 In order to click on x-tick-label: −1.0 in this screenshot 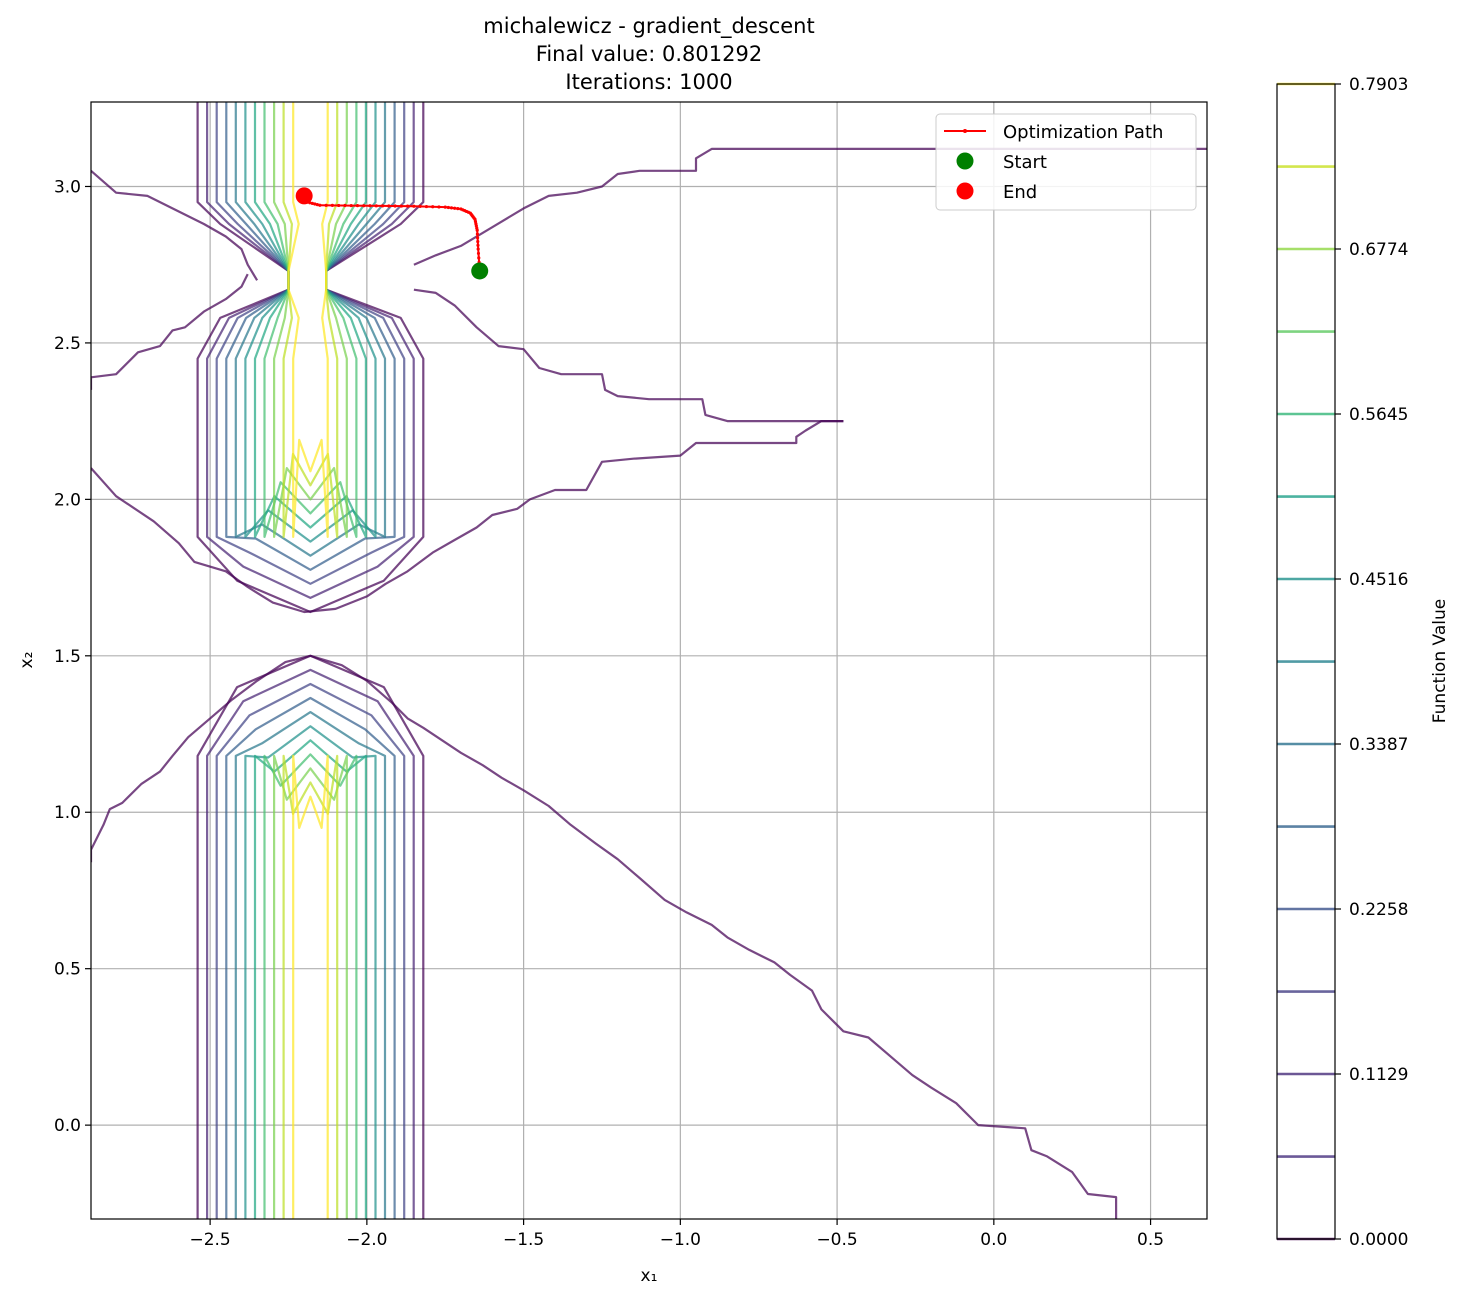, I will do `click(680, 1240)`.